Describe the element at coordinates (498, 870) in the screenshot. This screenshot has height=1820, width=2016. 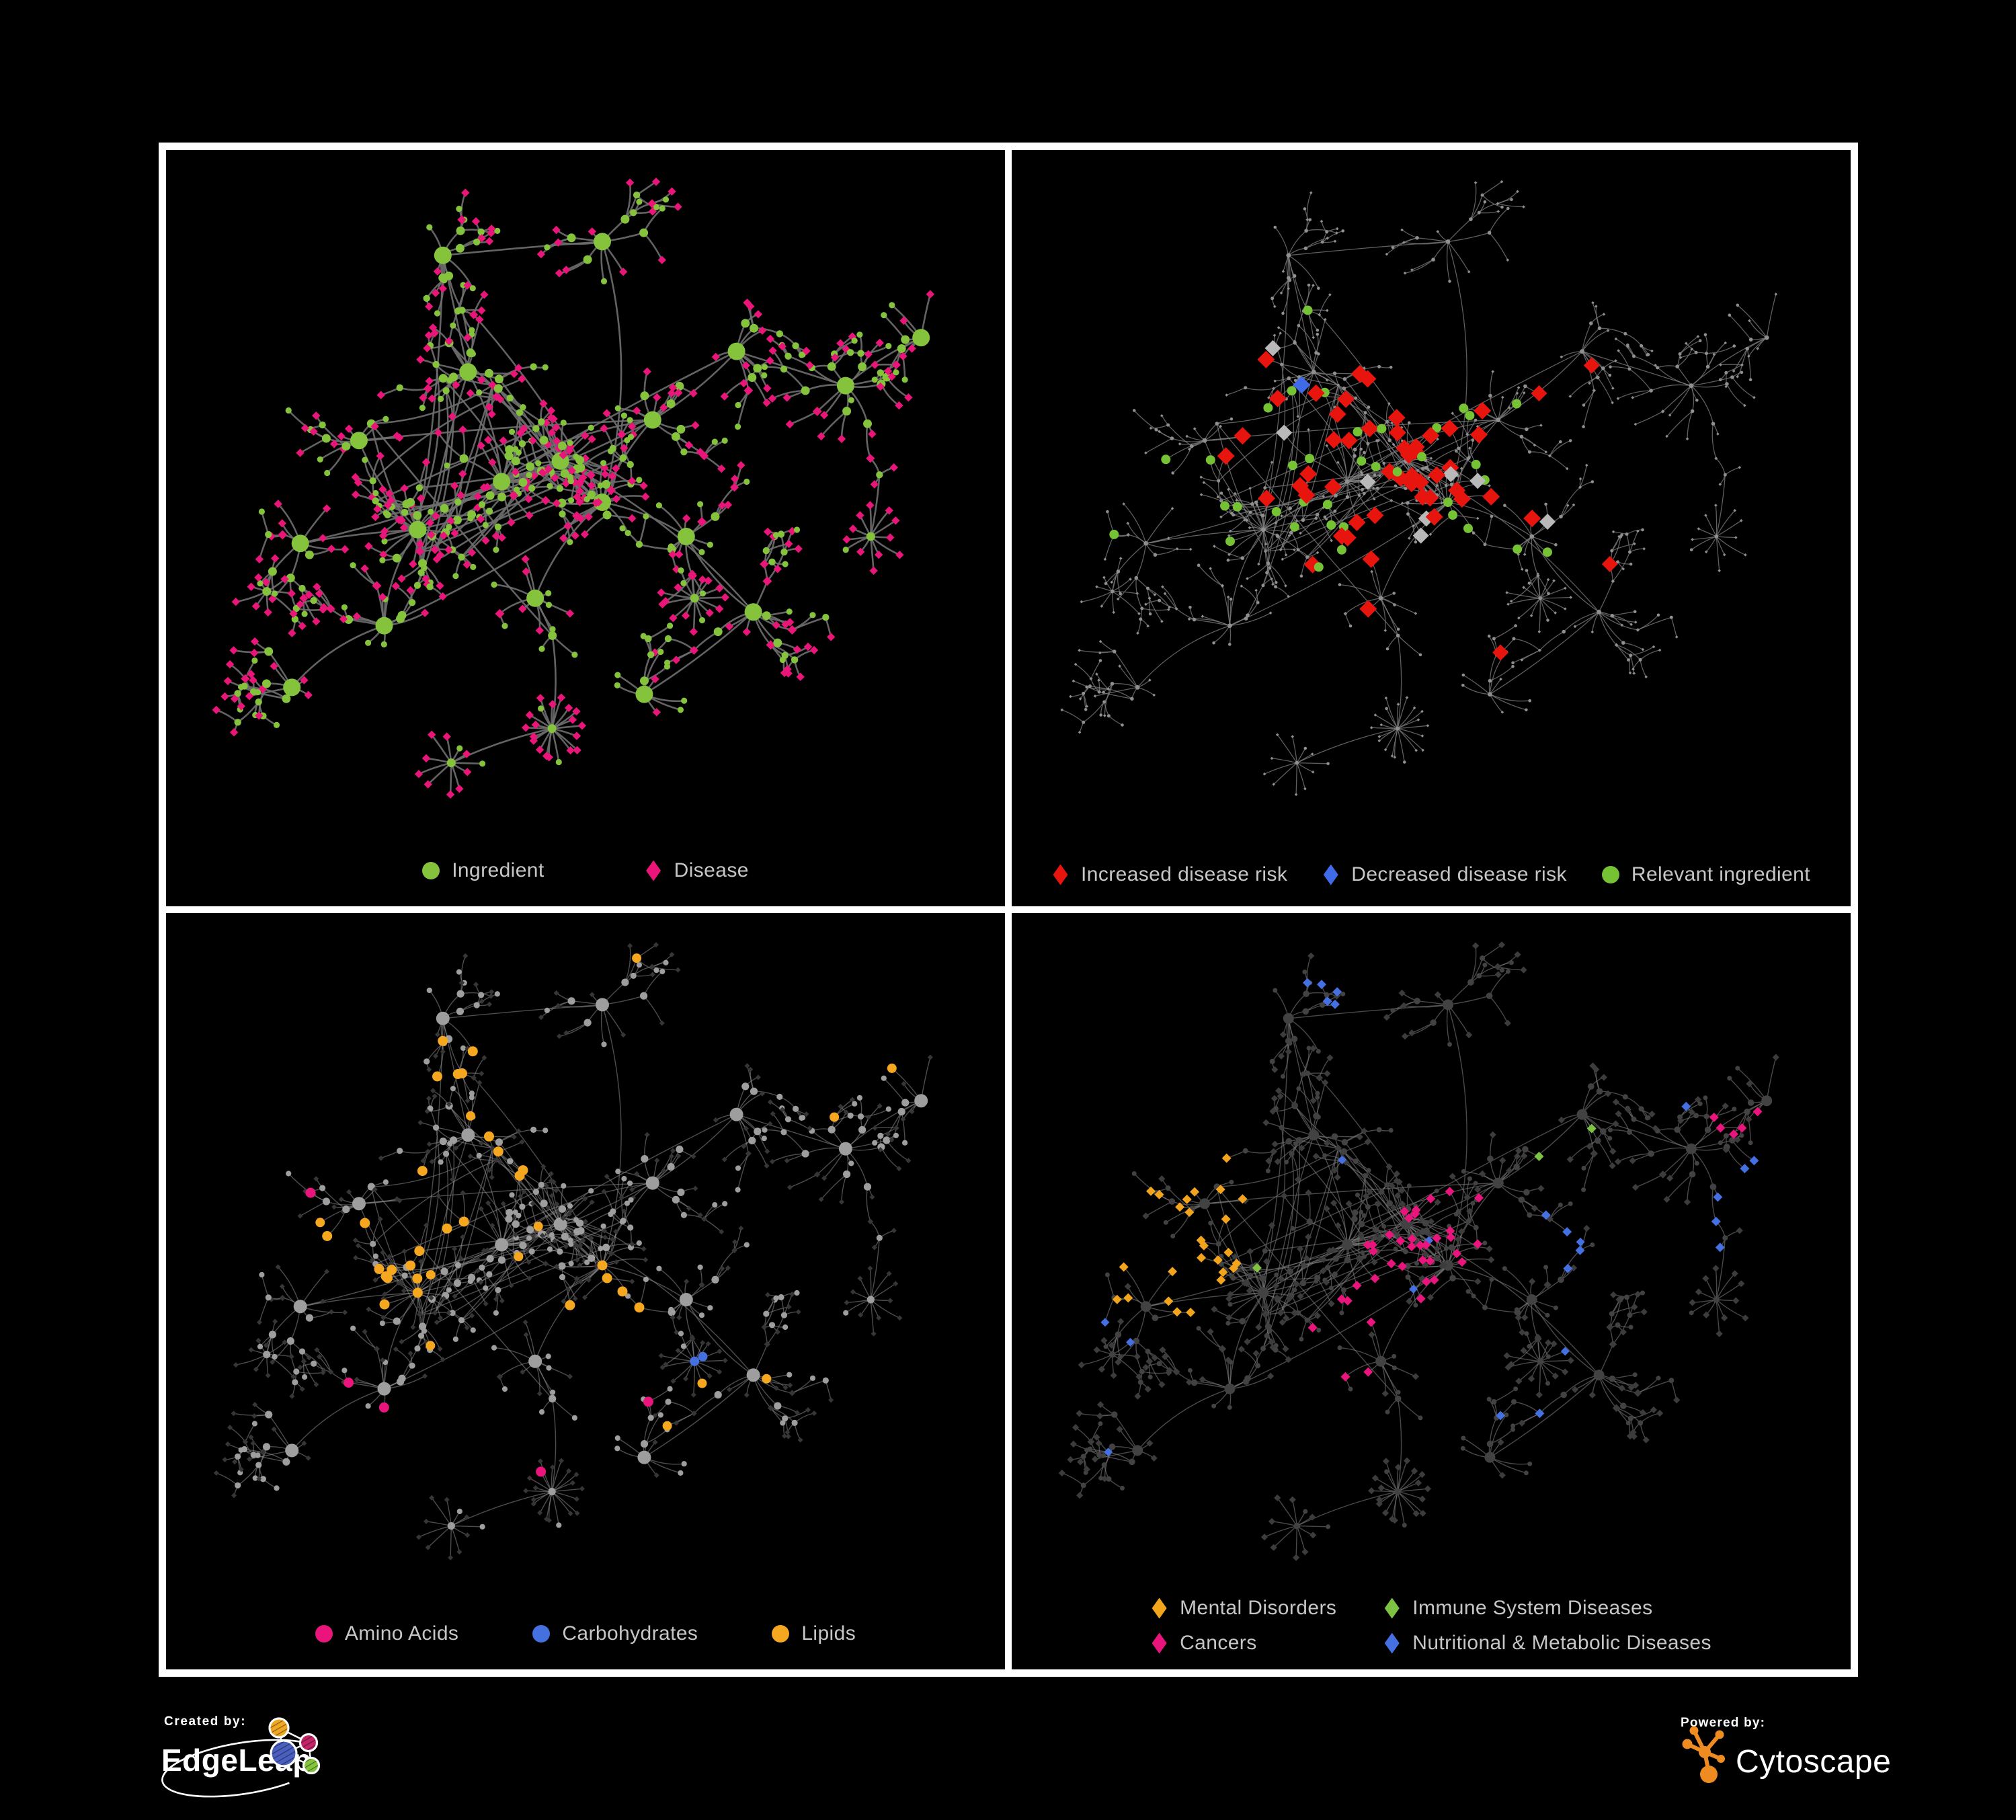
I see `legend-label: Ingredient` at that location.